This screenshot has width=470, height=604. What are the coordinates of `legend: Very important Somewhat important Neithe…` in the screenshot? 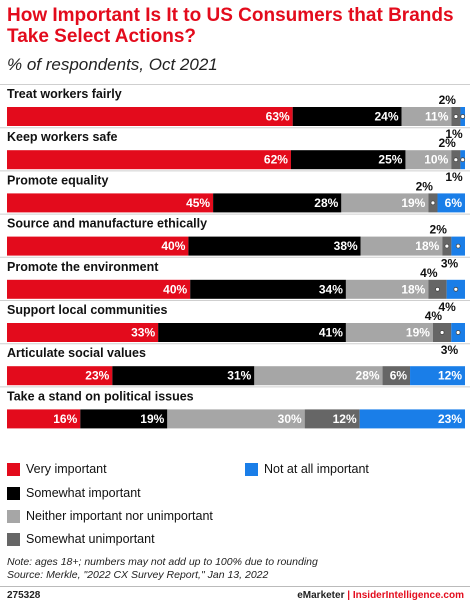 It's located at (237, 507).